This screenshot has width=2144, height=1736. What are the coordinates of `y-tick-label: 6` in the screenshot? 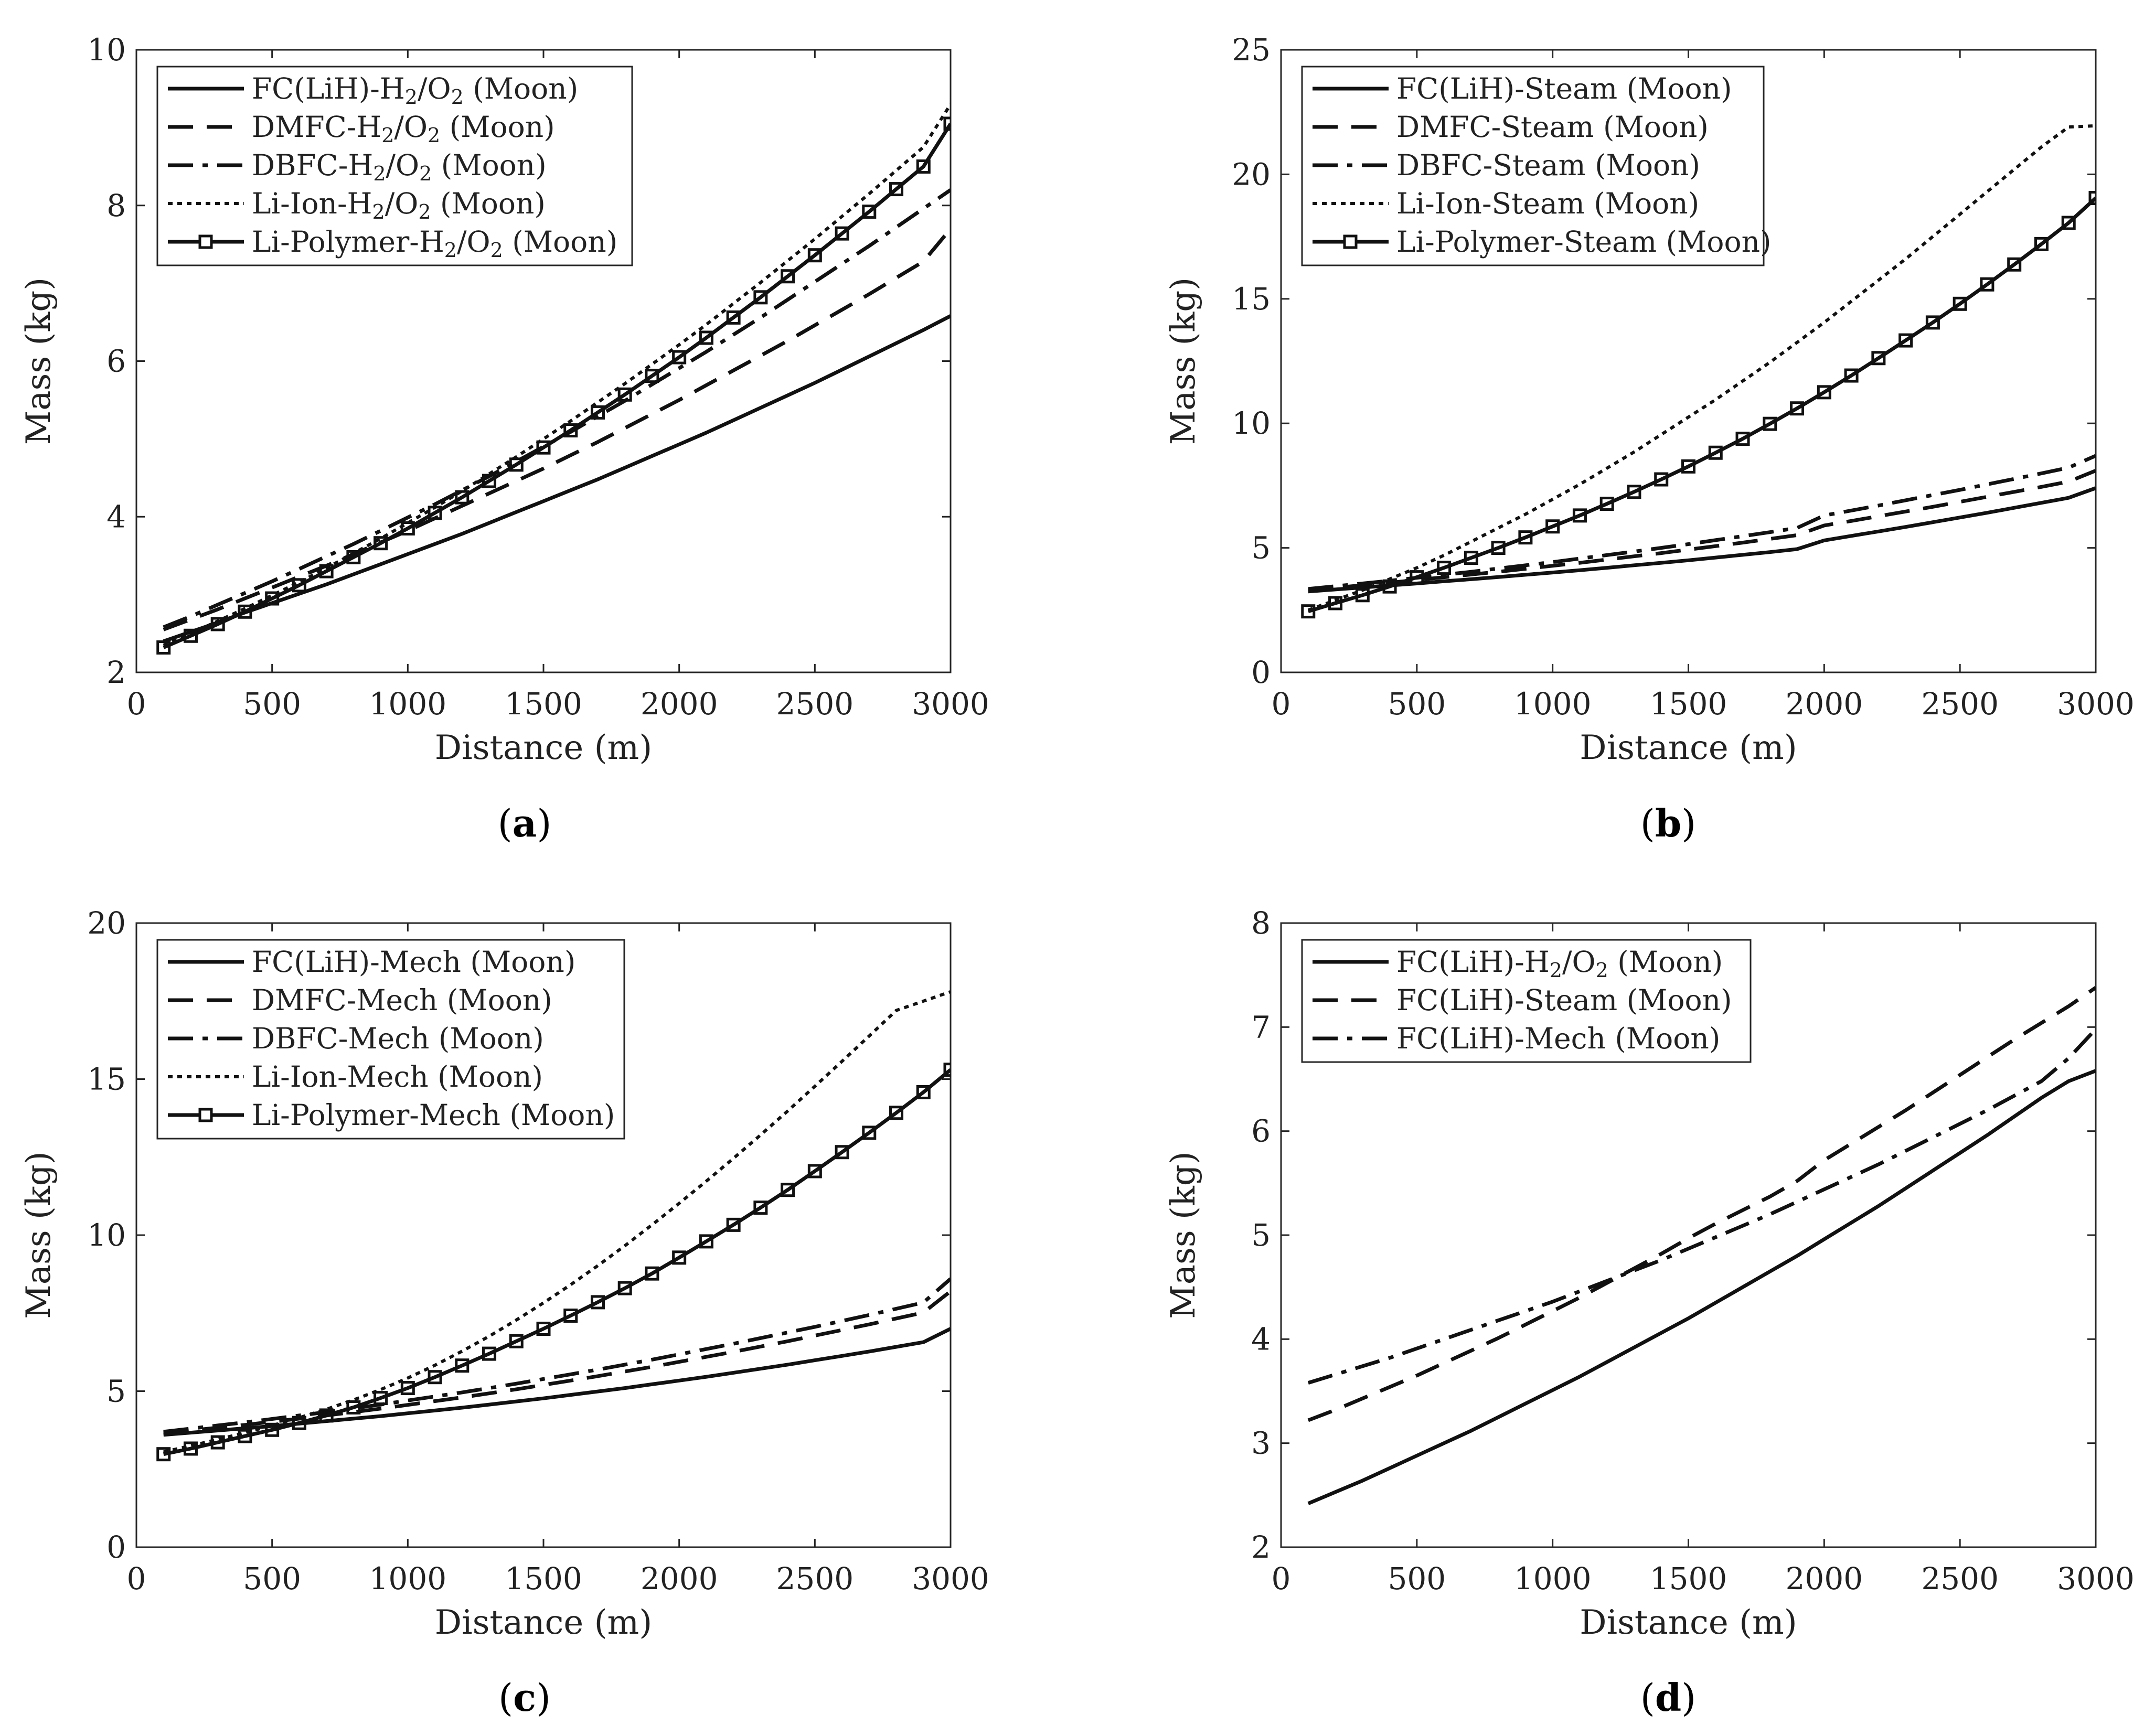 It's located at (116, 361).